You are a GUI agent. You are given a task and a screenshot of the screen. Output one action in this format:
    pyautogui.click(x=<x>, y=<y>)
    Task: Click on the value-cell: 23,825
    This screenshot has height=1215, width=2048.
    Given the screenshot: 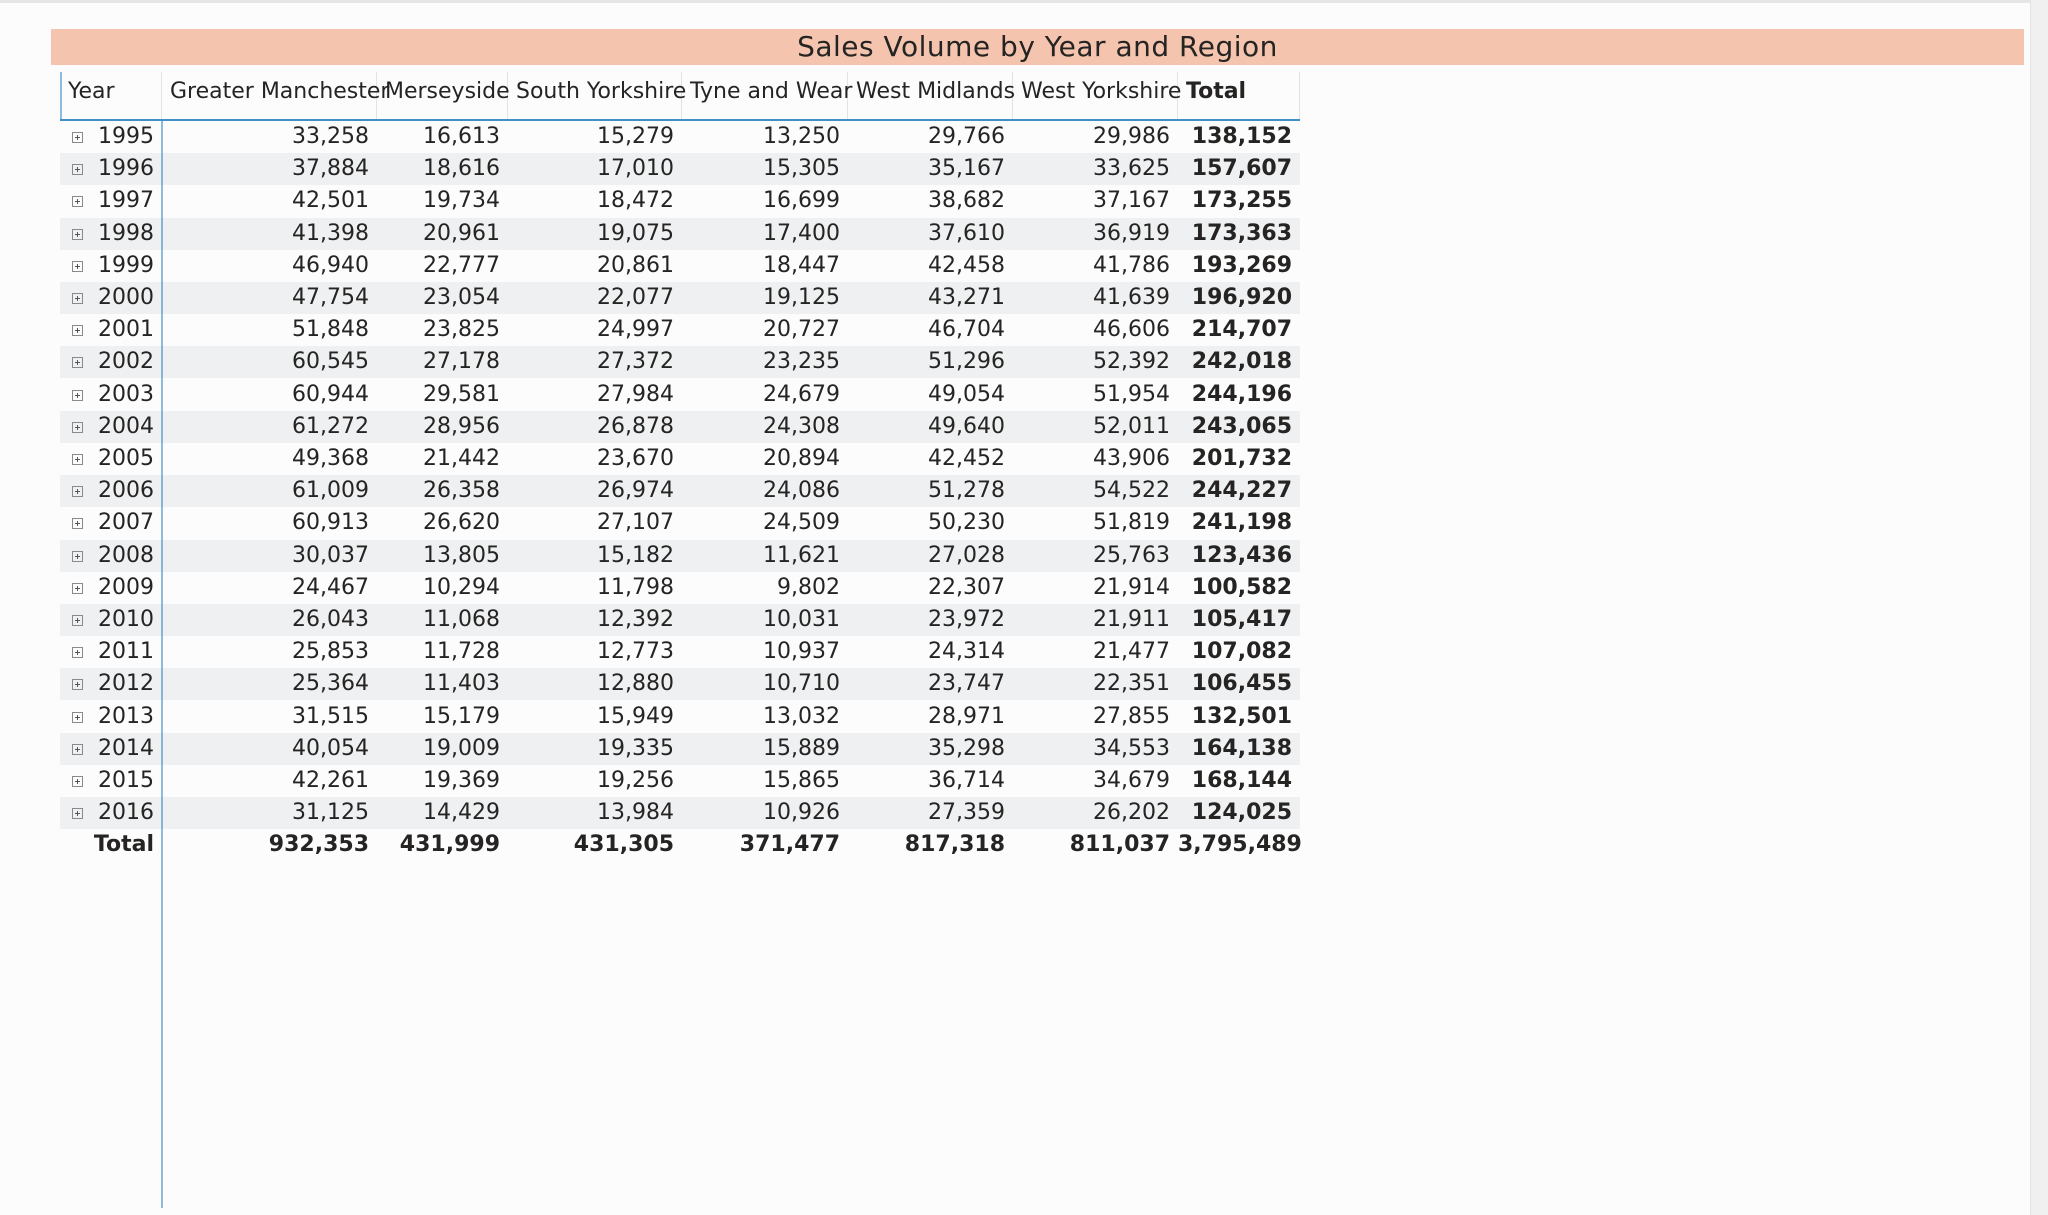 What is the action you would take?
    pyautogui.click(x=461, y=330)
    